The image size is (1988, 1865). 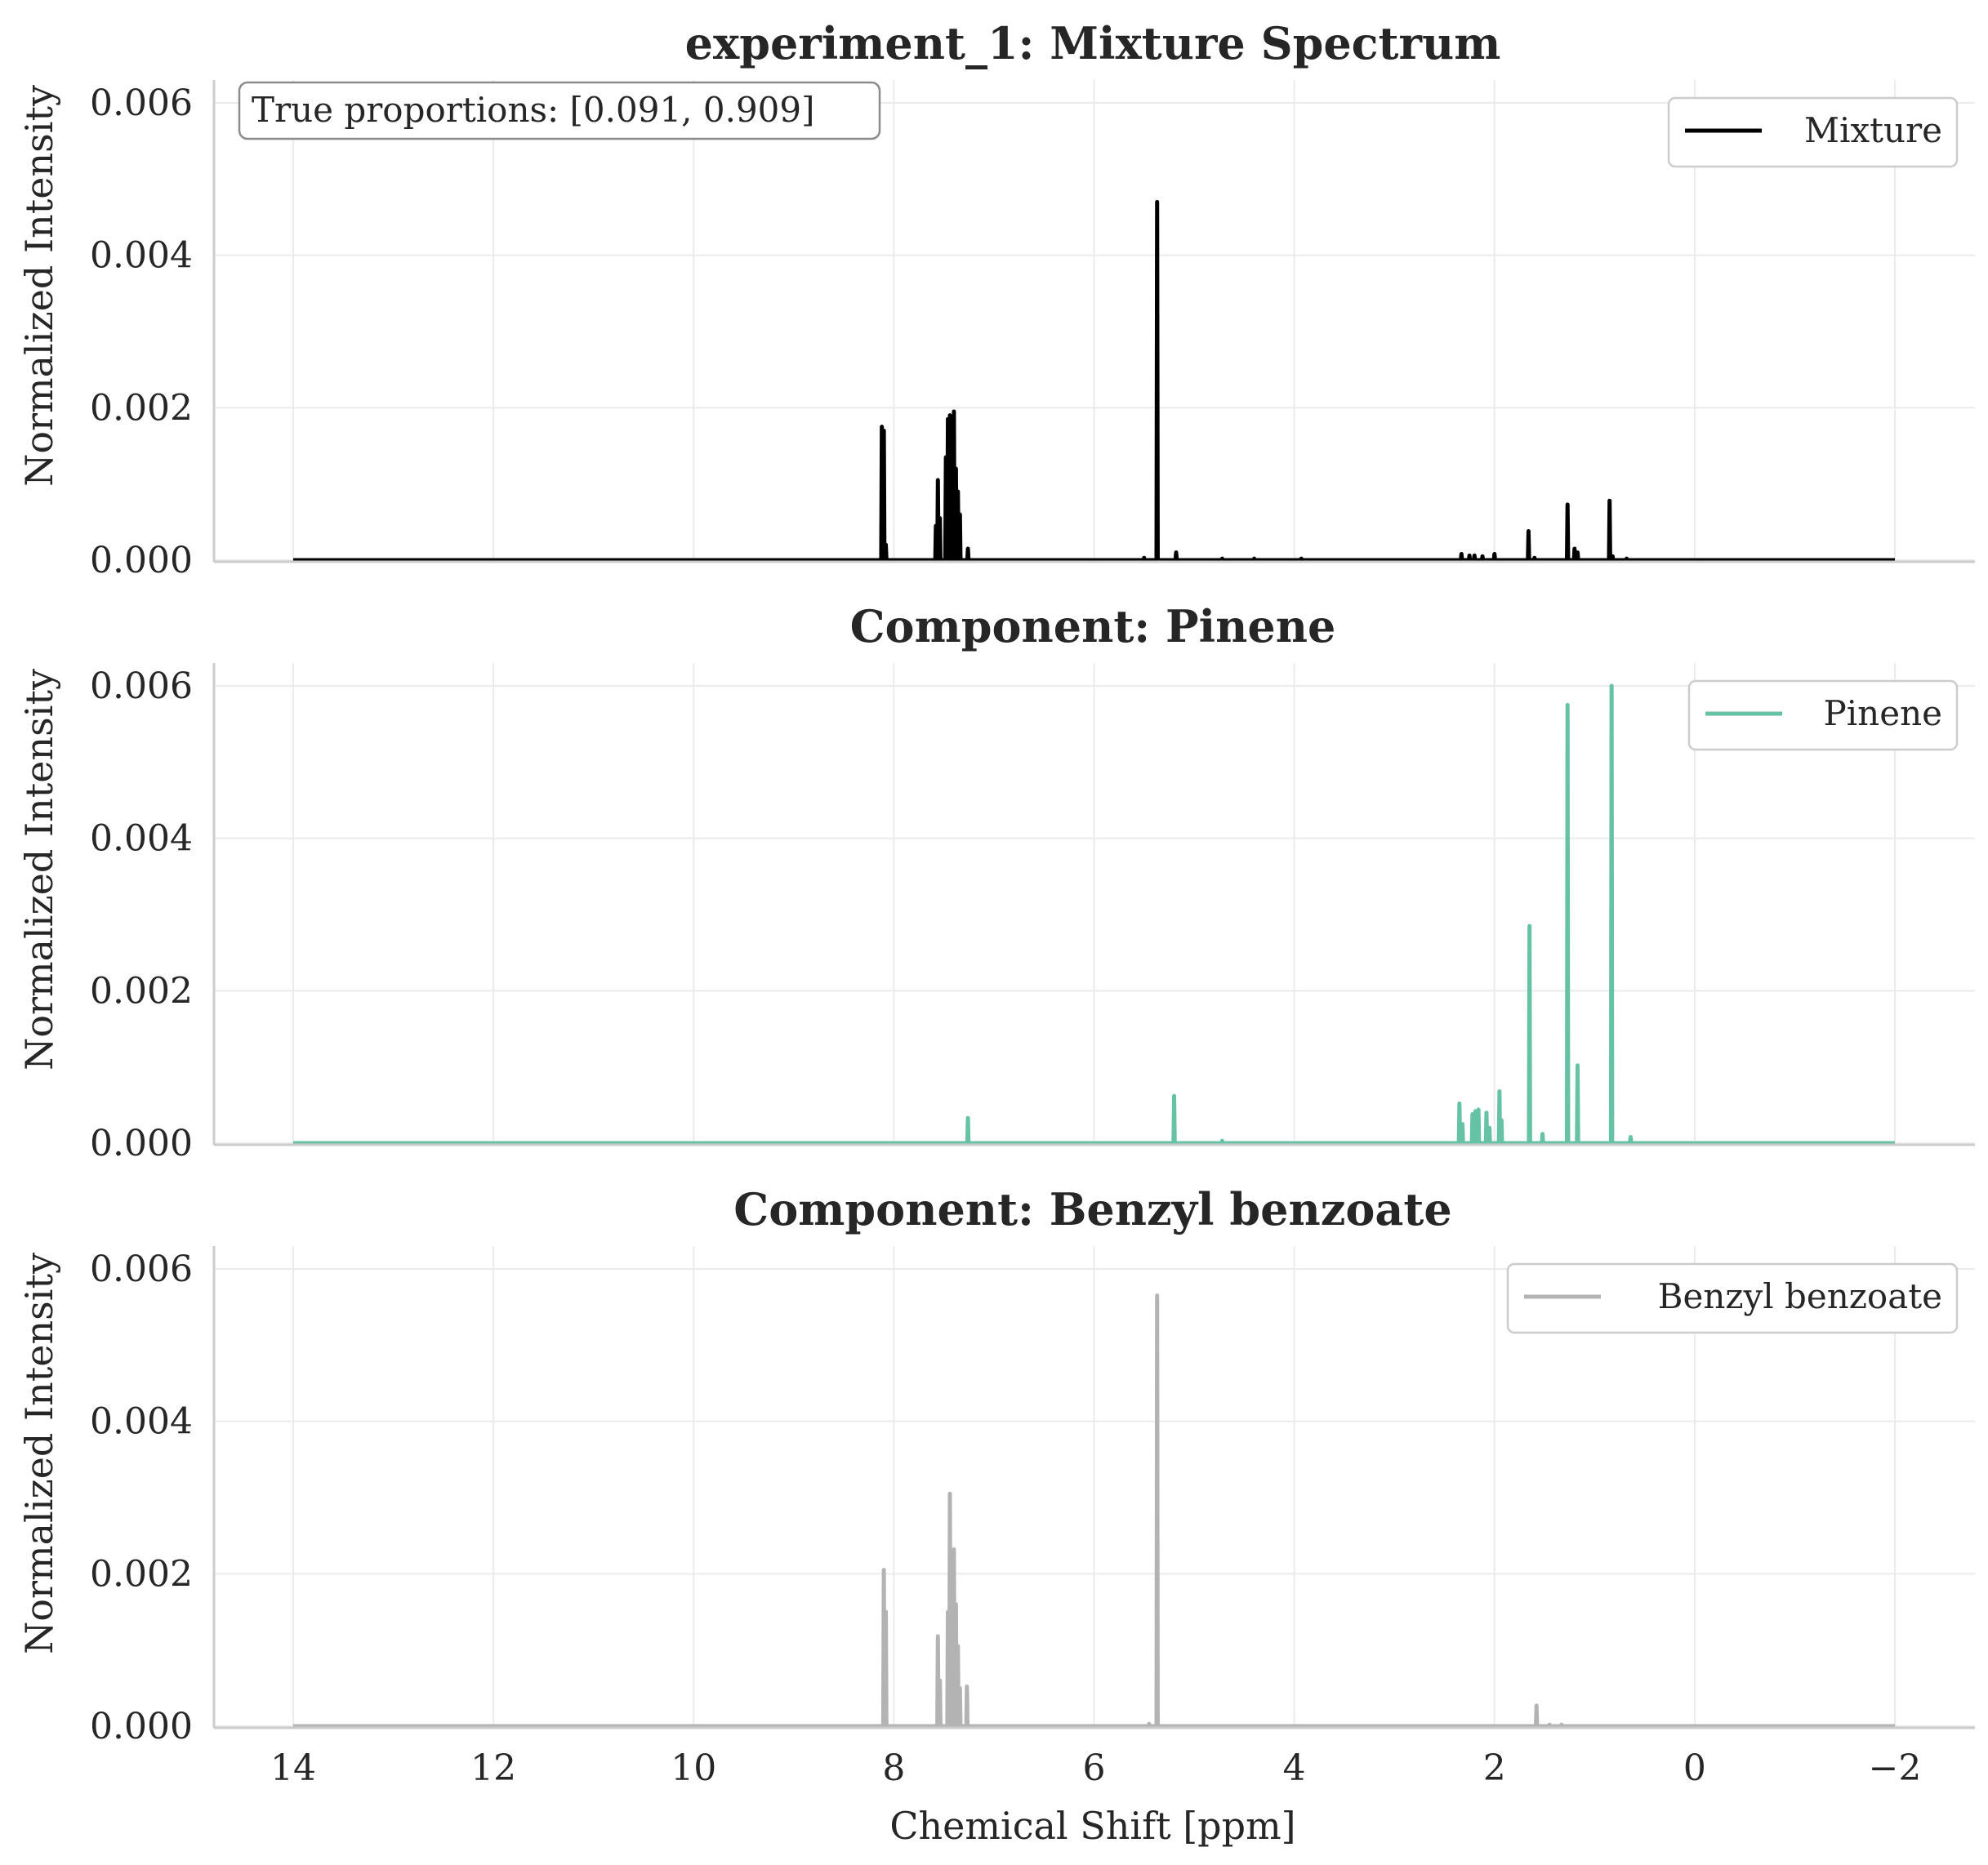 What do you see at coordinates (1093, 626) in the screenshot?
I see `chart-title: Component: Pinene` at bounding box center [1093, 626].